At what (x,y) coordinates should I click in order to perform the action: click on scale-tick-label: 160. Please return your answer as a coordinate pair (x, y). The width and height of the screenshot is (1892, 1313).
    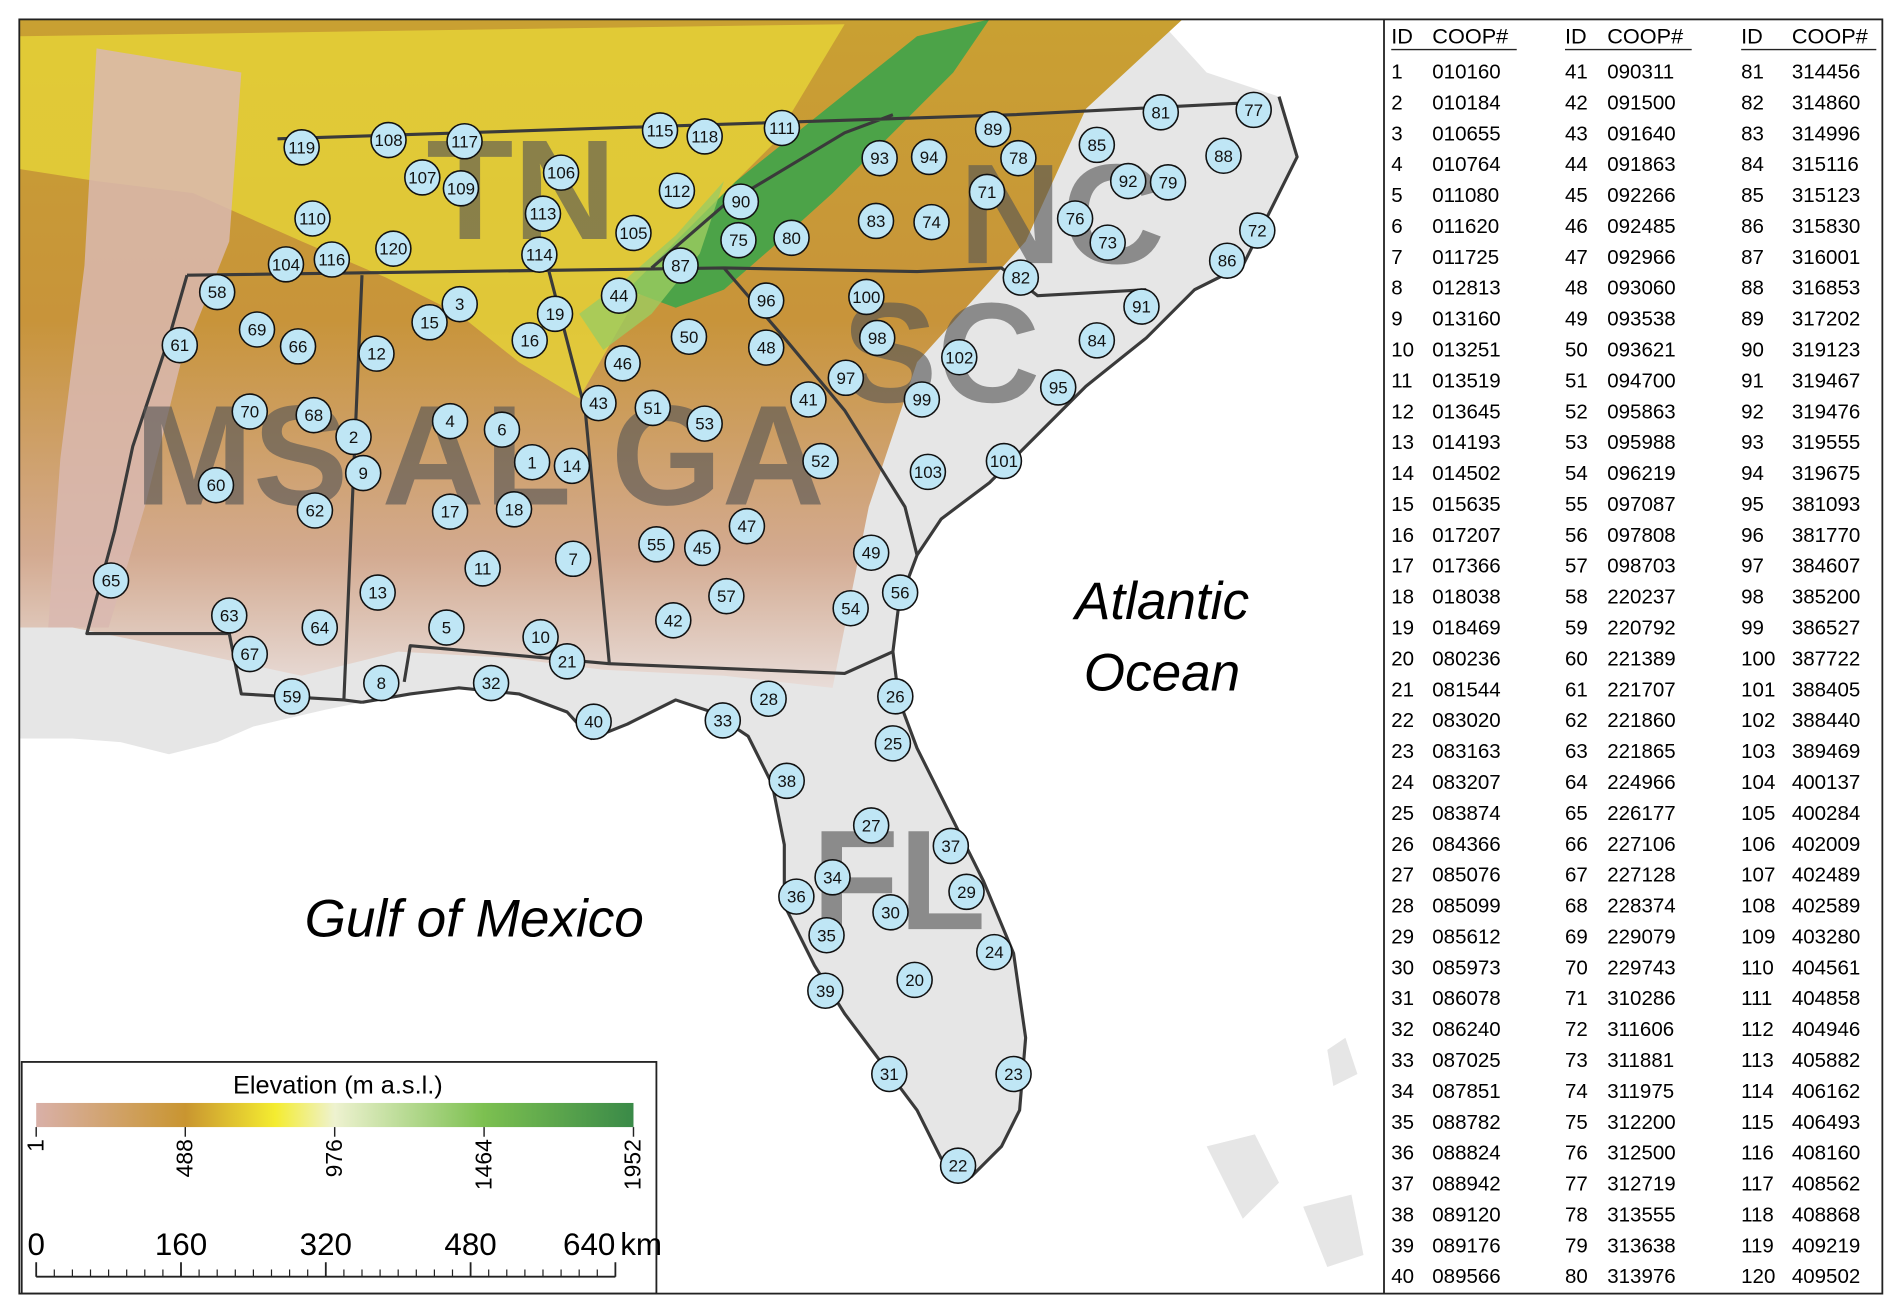
    Looking at the image, I should click on (181, 1244).